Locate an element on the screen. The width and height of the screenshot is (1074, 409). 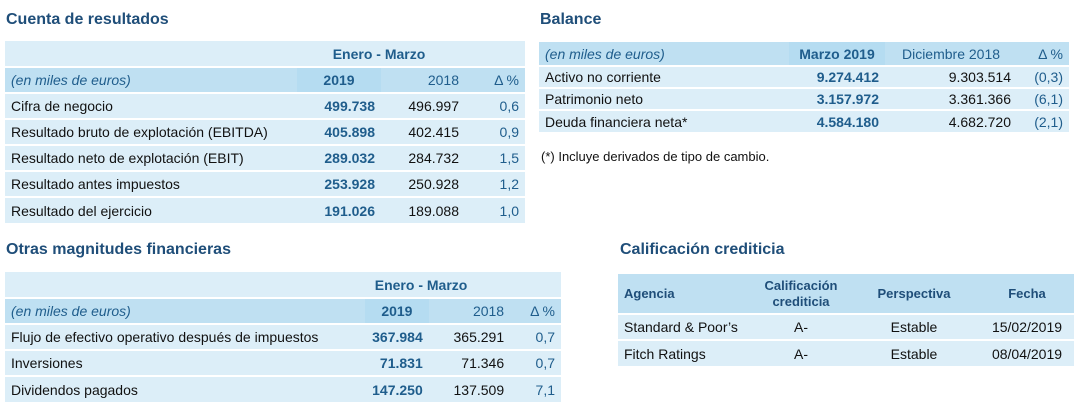
otras-period: Enero - Marzo is located at coordinates (421, 284).